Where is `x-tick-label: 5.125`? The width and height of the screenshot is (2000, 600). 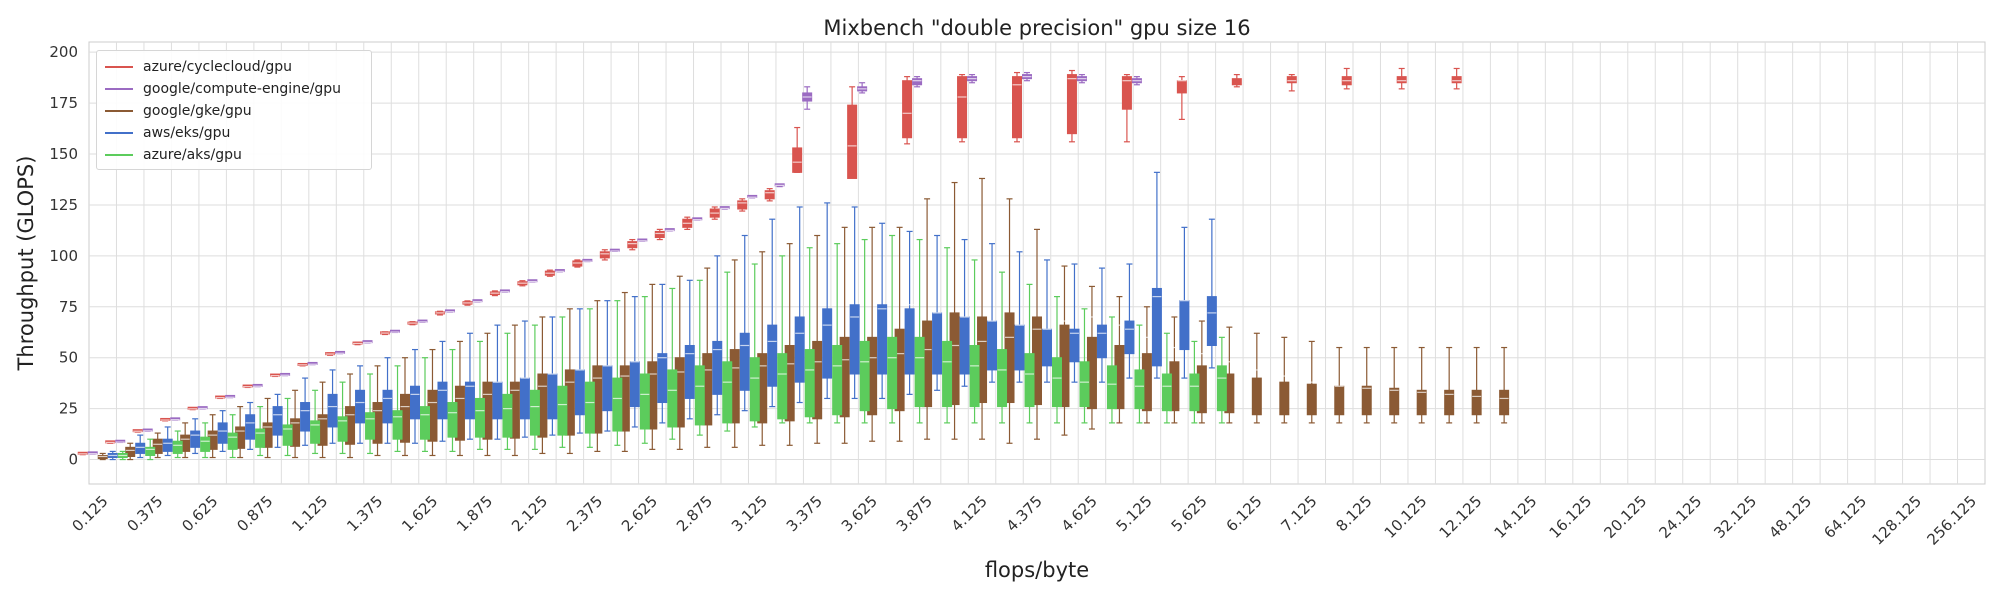
x-tick-label: 5.125 is located at coordinates (1134, 513).